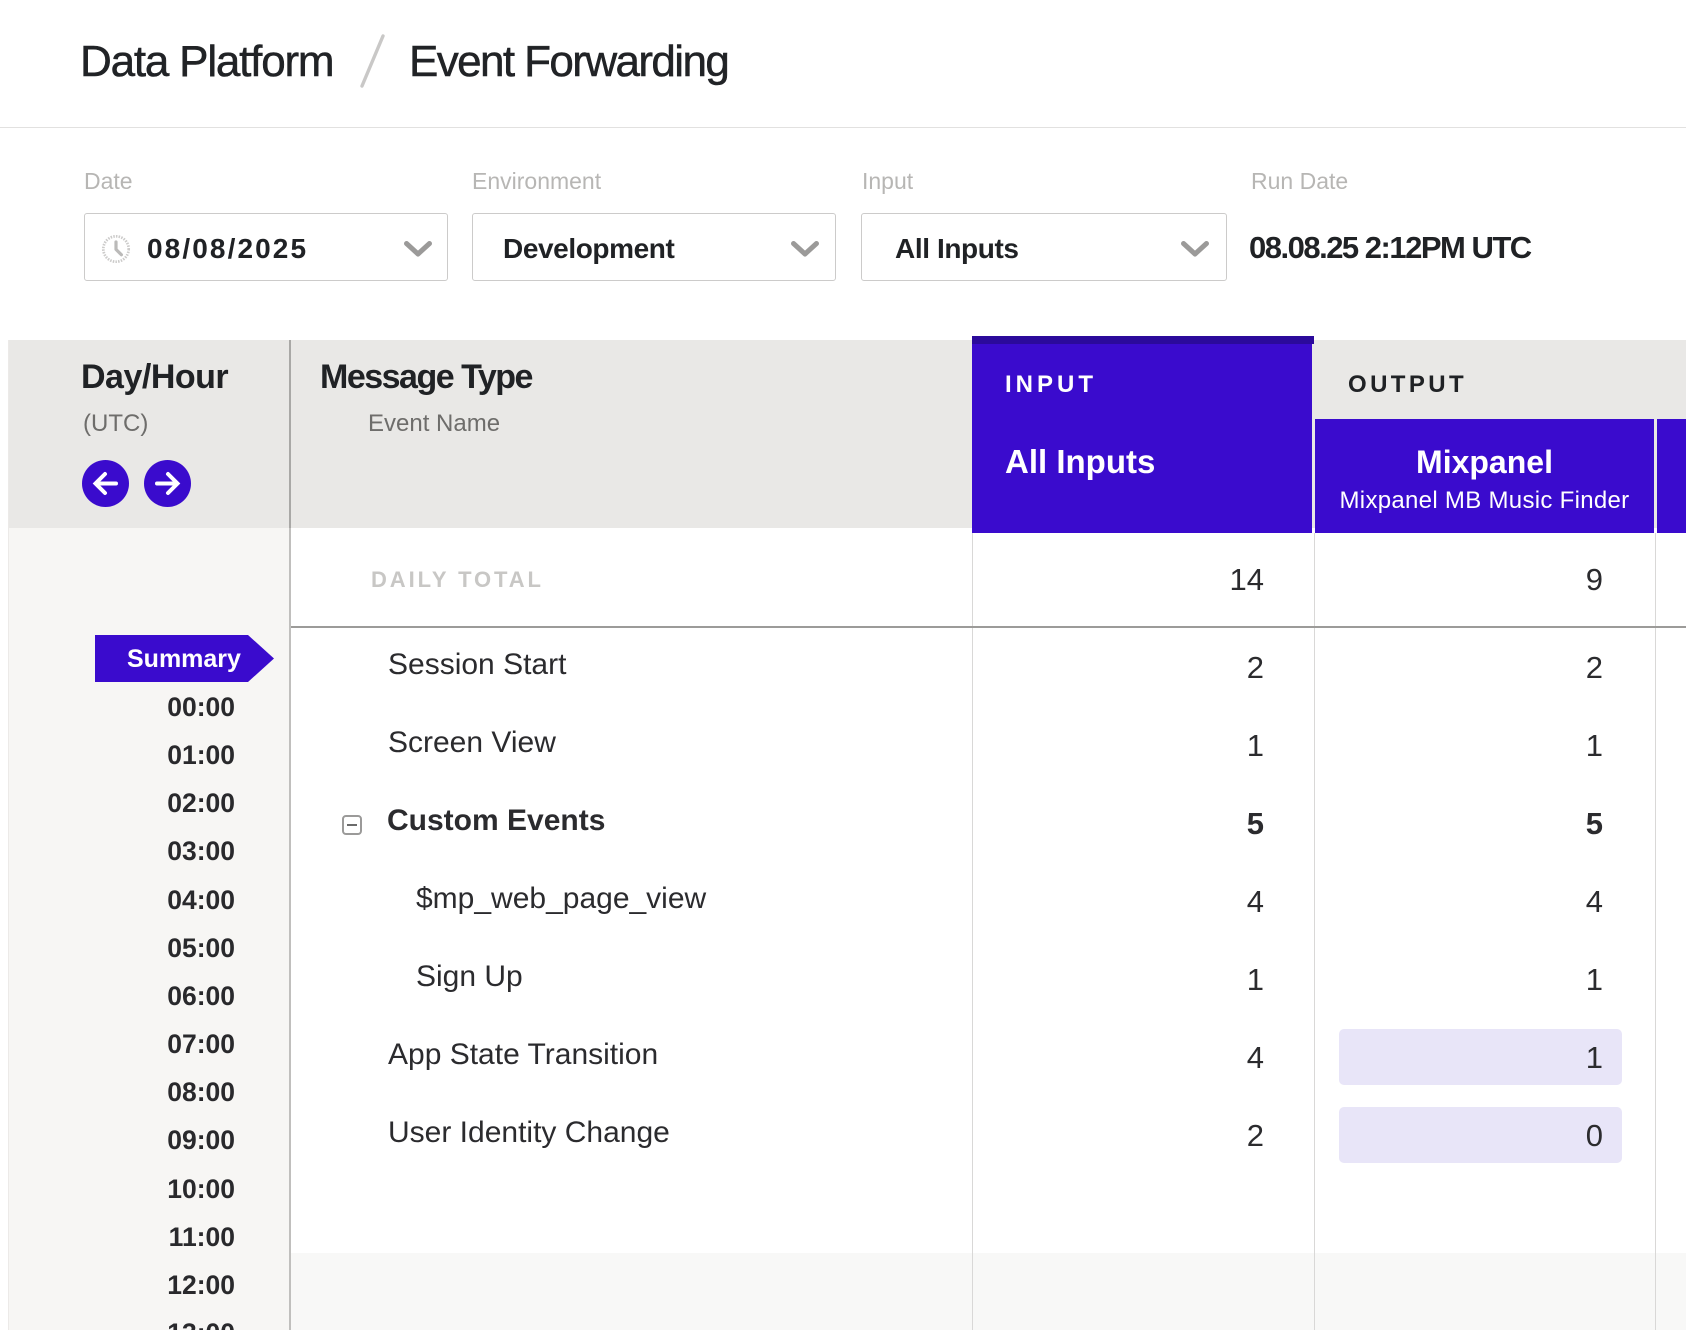 This screenshot has width=1686, height=1330. What do you see at coordinates (184, 659) in the screenshot?
I see `svg-text: Summary` at bounding box center [184, 659].